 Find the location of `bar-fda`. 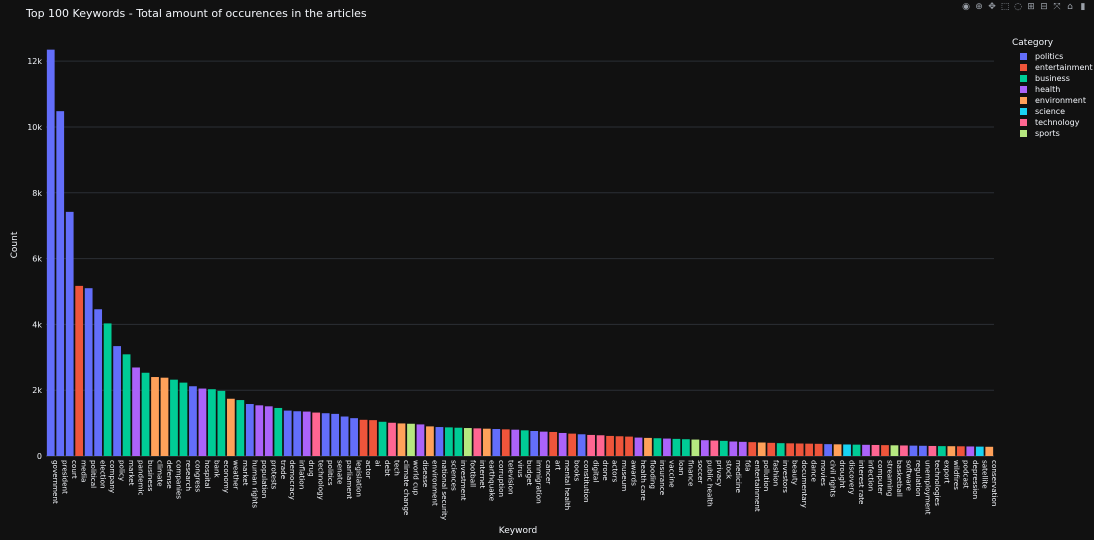

bar-fda is located at coordinates (742, 448).